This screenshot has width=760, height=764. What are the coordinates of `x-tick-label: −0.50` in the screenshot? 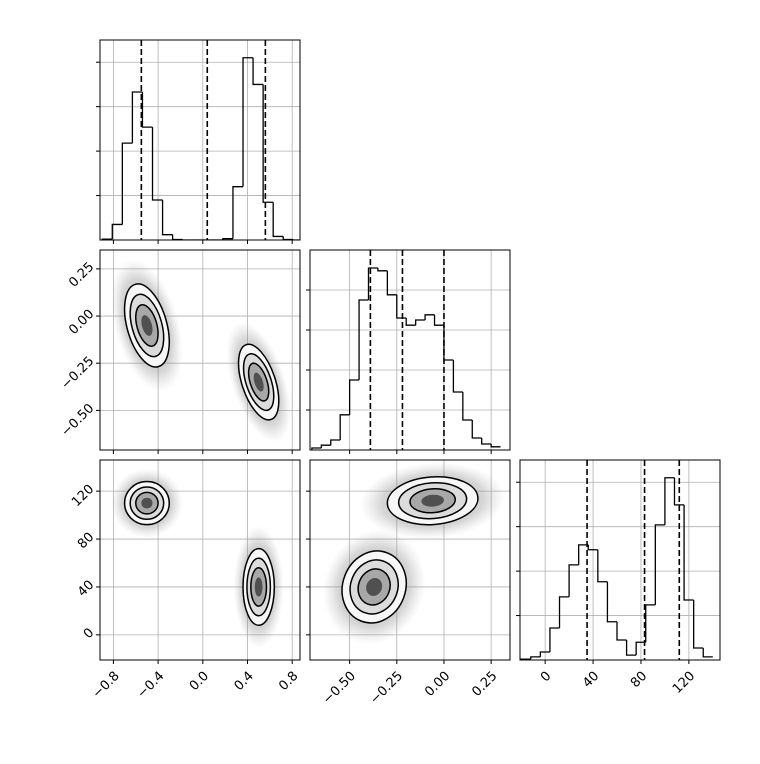 It's located at (339, 688).